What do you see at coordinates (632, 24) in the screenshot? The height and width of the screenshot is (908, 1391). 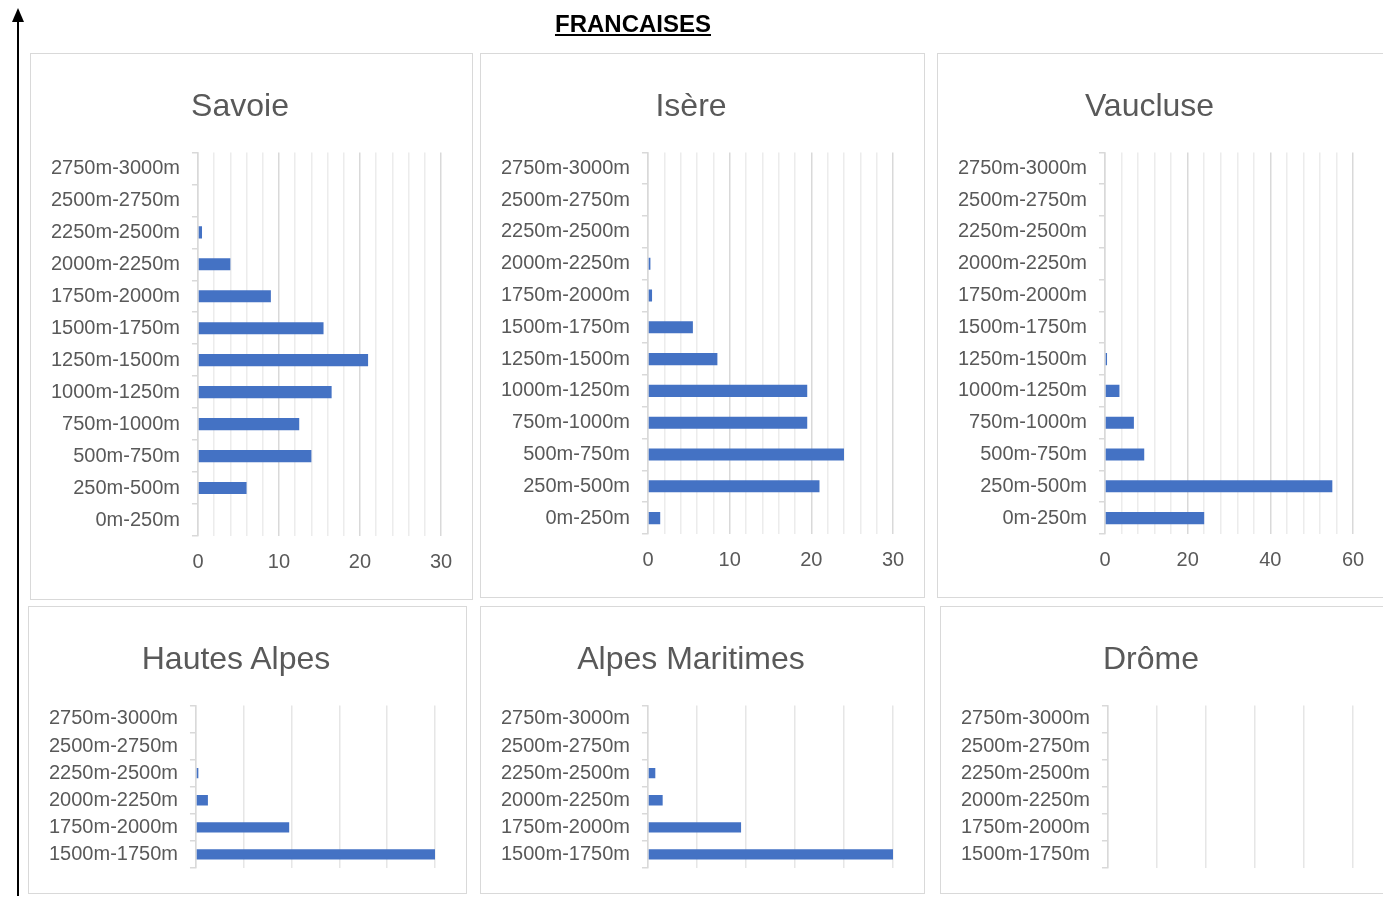 I see `text: FRANCAISES` at bounding box center [632, 24].